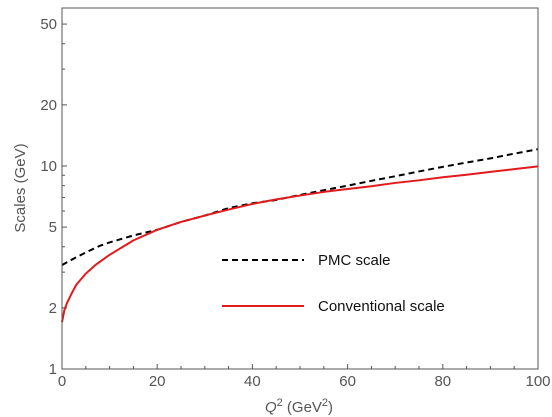 The height and width of the screenshot is (417, 552). Describe the element at coordinates (302, 407) in the screenshot. I see `x-axis-label-units-open: (GeV` at that location.